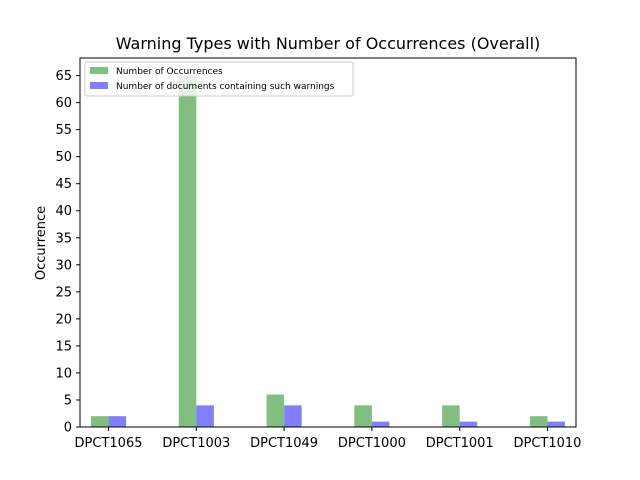  What do you see at coordinates (196, 443) in the screenshot?
I see `x-tick-label: DPCT1003` at bounding box center [196, 443].